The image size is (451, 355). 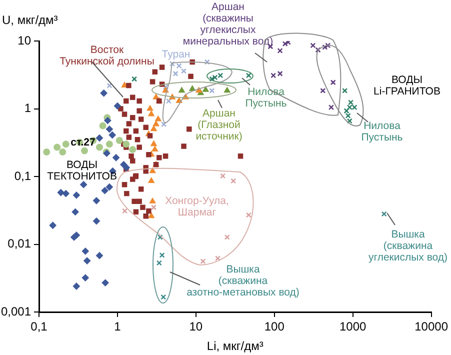 What do you see at coordinates (196, 327) in the screenshot?
I see `x-tick-label: 10` at bounding box center [196, 327].